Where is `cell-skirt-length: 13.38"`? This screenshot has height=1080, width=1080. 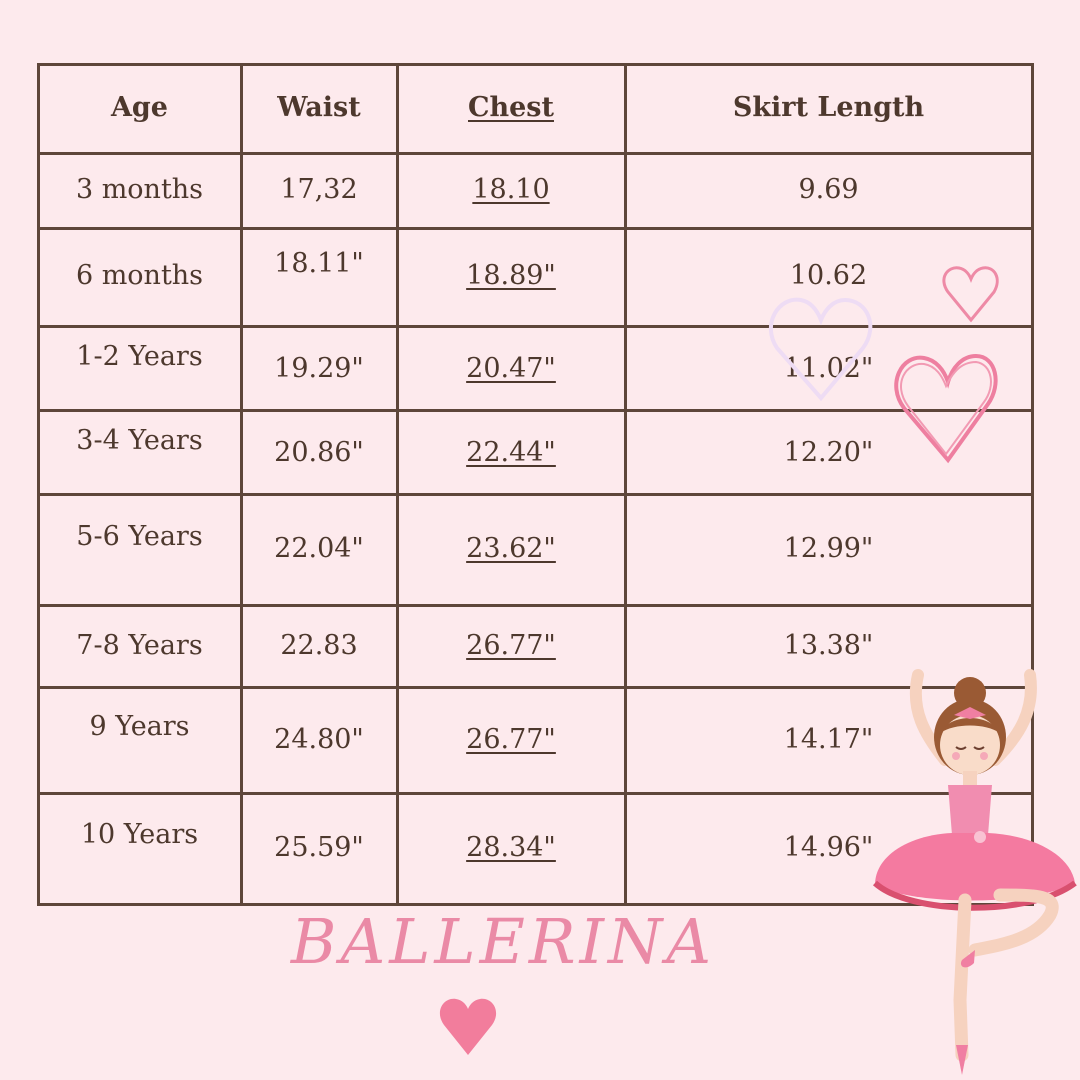
cell-skirt-length: 13.38" is located at coordinates (828, 645).